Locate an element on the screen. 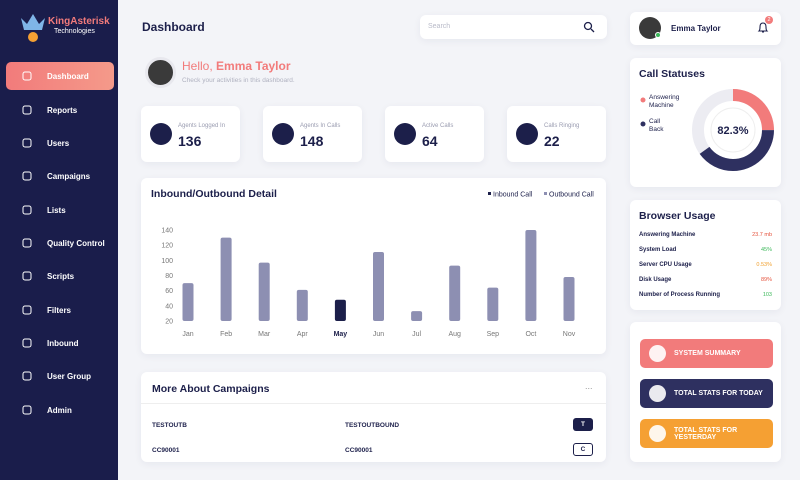 The width and height of the screenshot is (800, 480). action-label: TOTAL STATS FOR YESTERDAY is located at coordinates (706, 433).